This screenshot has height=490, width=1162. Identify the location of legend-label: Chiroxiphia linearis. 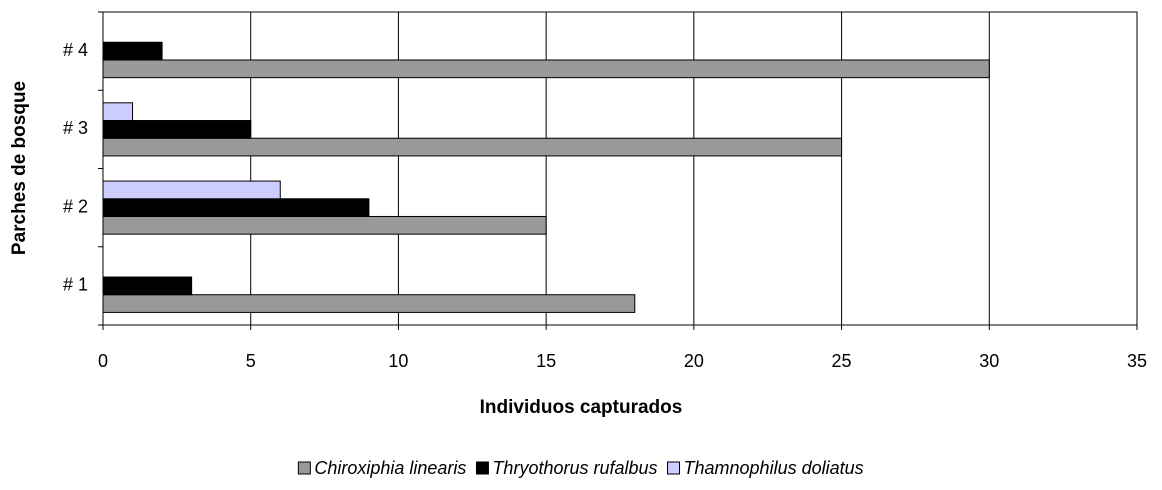
(390, 468).